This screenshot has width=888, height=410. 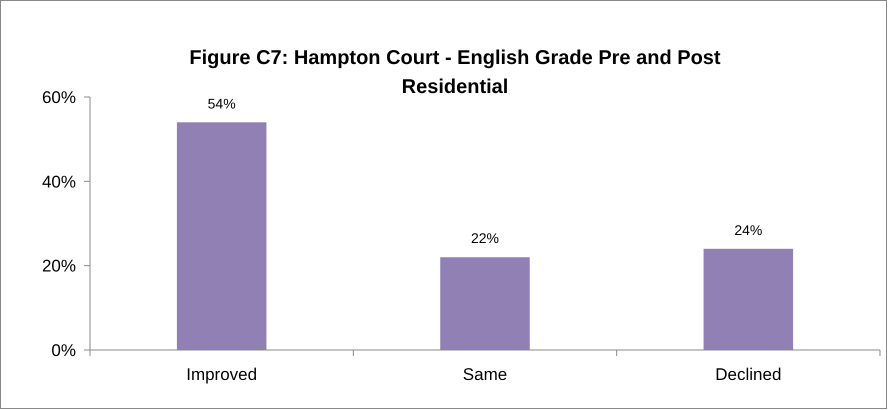 What do you see at coordinates (222, 374) in the screenshot?
I see `x-tick-label: Improved` at bounding box center [222, 374].